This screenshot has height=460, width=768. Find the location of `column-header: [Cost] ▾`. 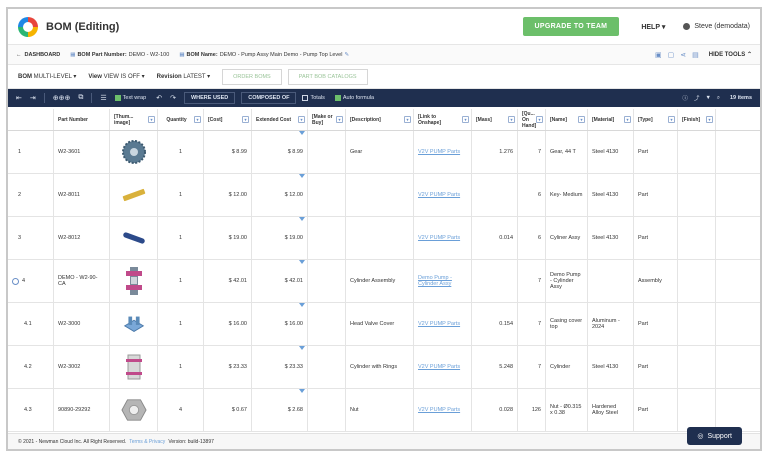

column-header: [Cost] ▾ is located at coordinates (228, 119).